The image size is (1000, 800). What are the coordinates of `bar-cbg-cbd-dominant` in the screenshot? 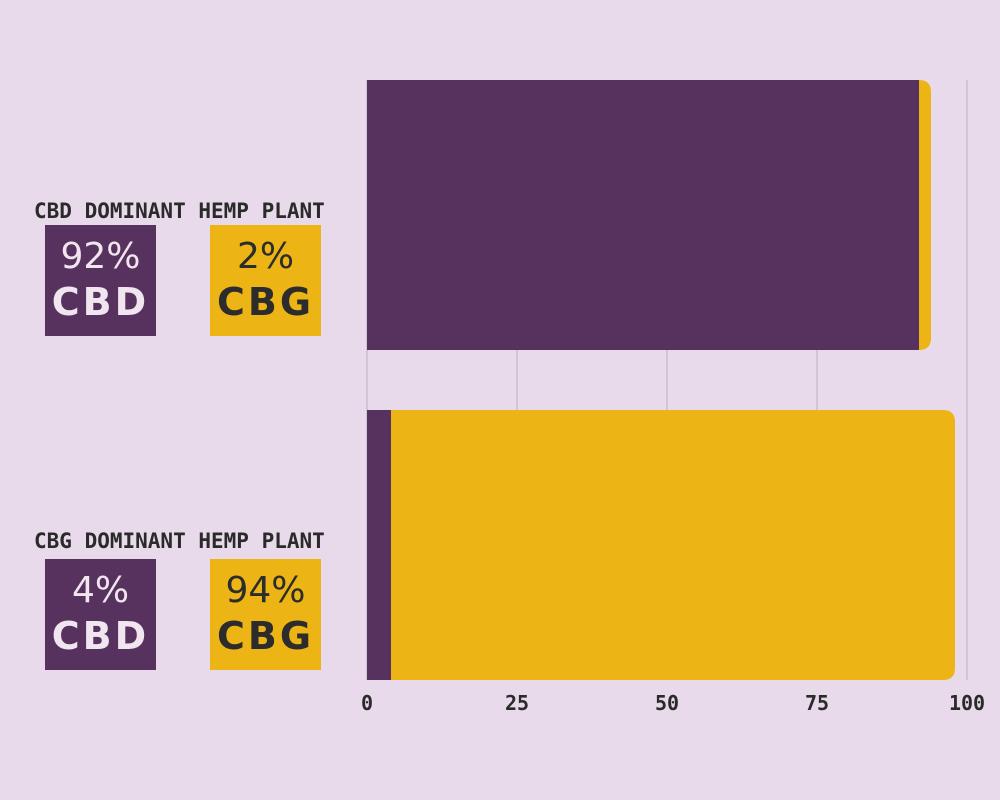 It's located at (925, 215).